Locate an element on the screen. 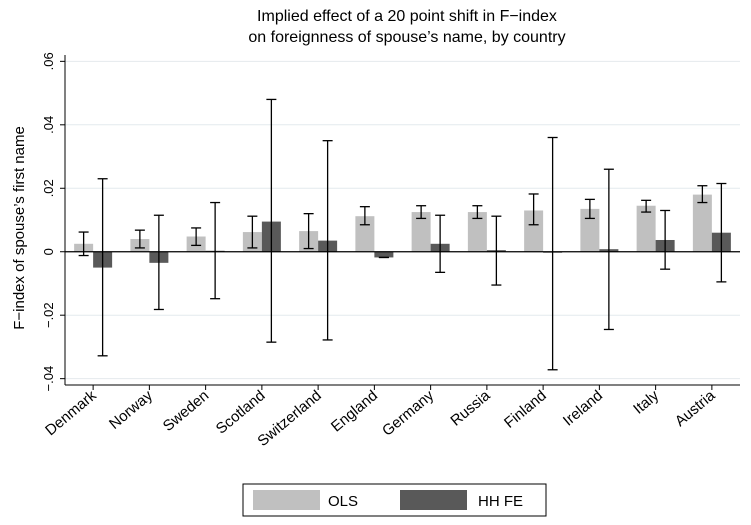 This screenshot has width=751, height=525. y-tick-label: .02 is located at coordinates (48, 188).